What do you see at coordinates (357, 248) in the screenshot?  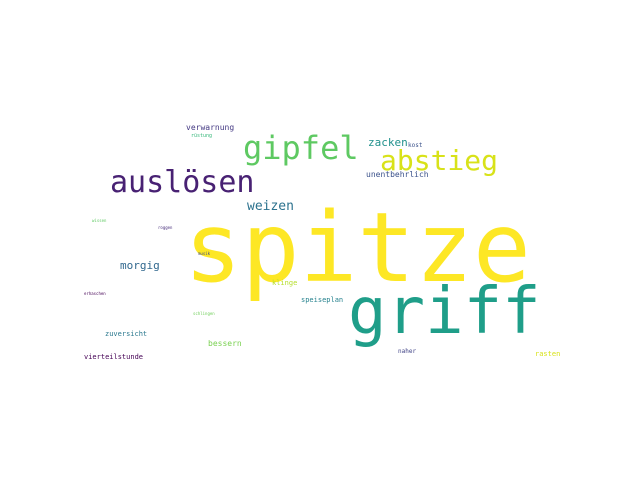 I see `word-spitze: spitze` at bounding box center [357, 248].